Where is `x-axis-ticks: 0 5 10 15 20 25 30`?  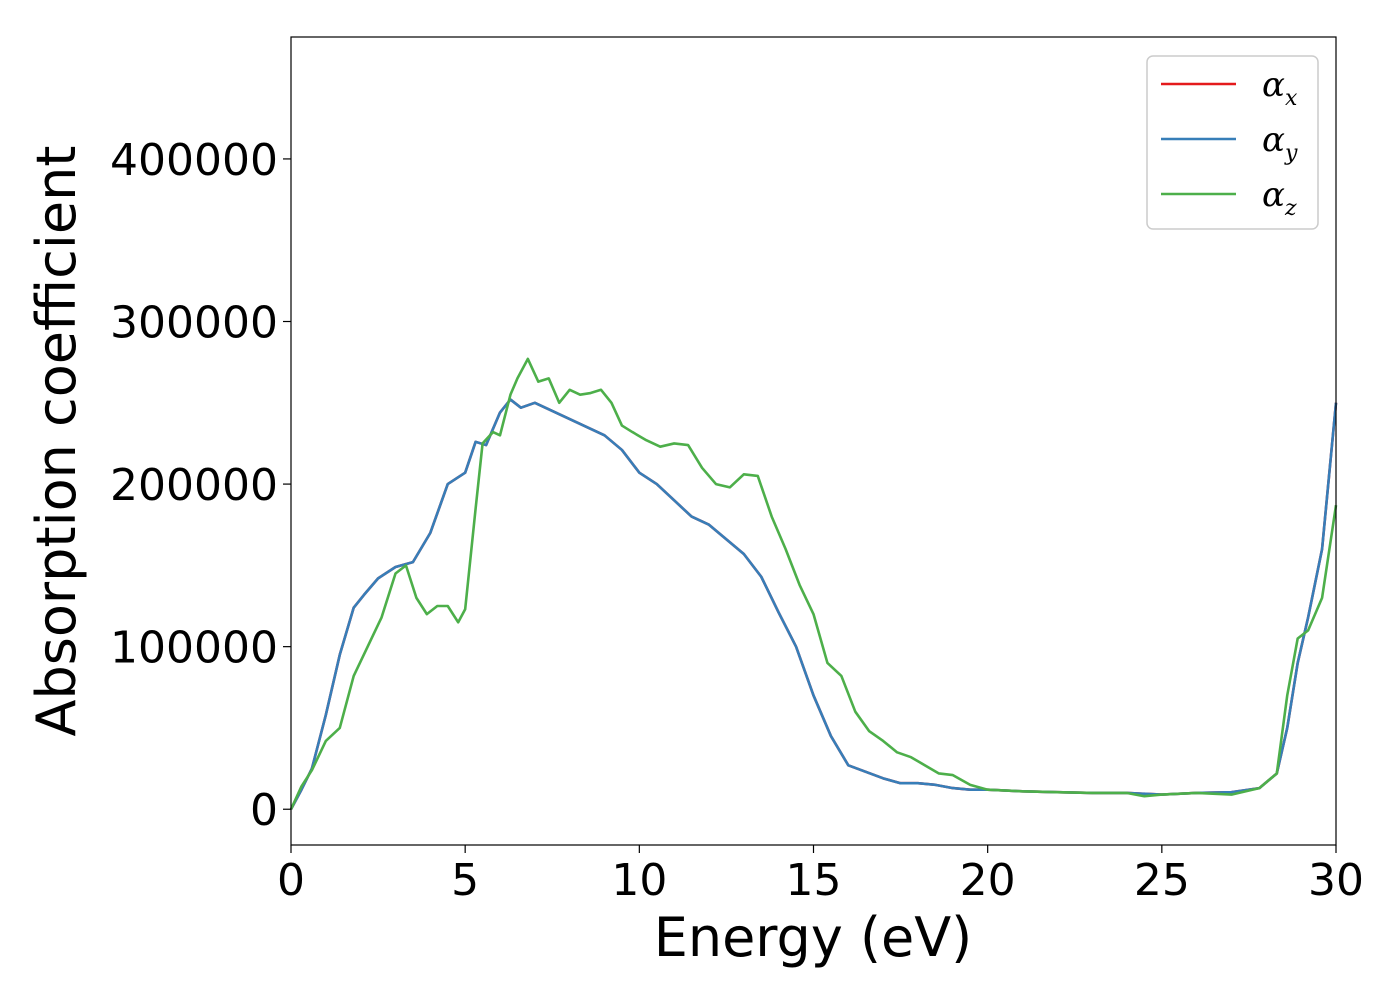 x-axis-ticks: 0 5 10 15 20 25 30 is located at coordinates (820, 875).